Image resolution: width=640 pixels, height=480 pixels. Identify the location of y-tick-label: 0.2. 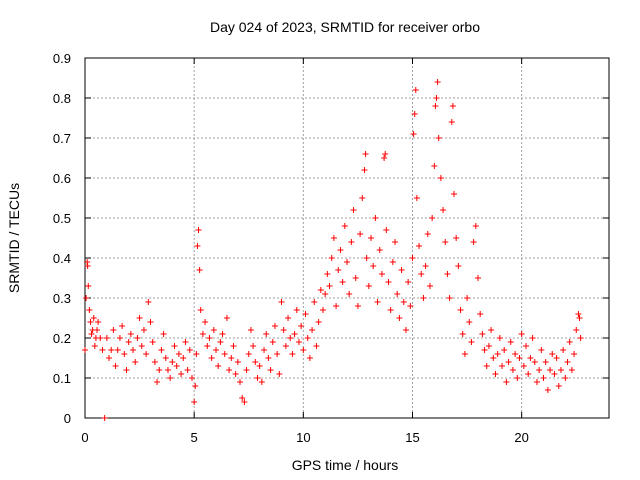
(62, 338).